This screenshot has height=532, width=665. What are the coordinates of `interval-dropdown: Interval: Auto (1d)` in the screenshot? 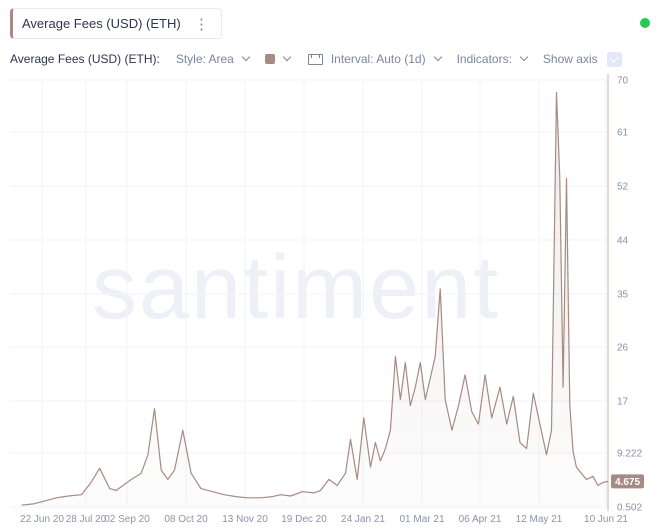 It's located at (374, 59).